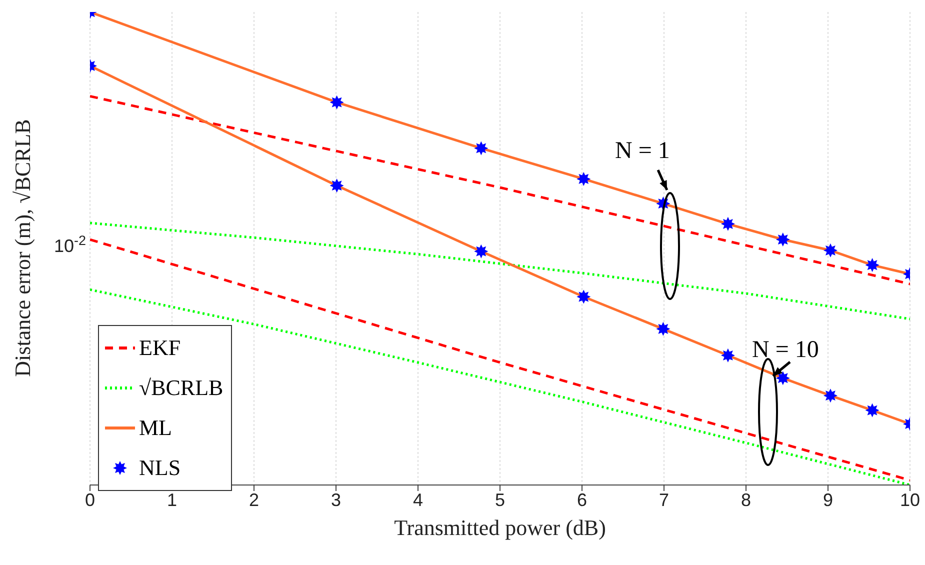  I want to click on legend-label: ML, so click(155, 428).